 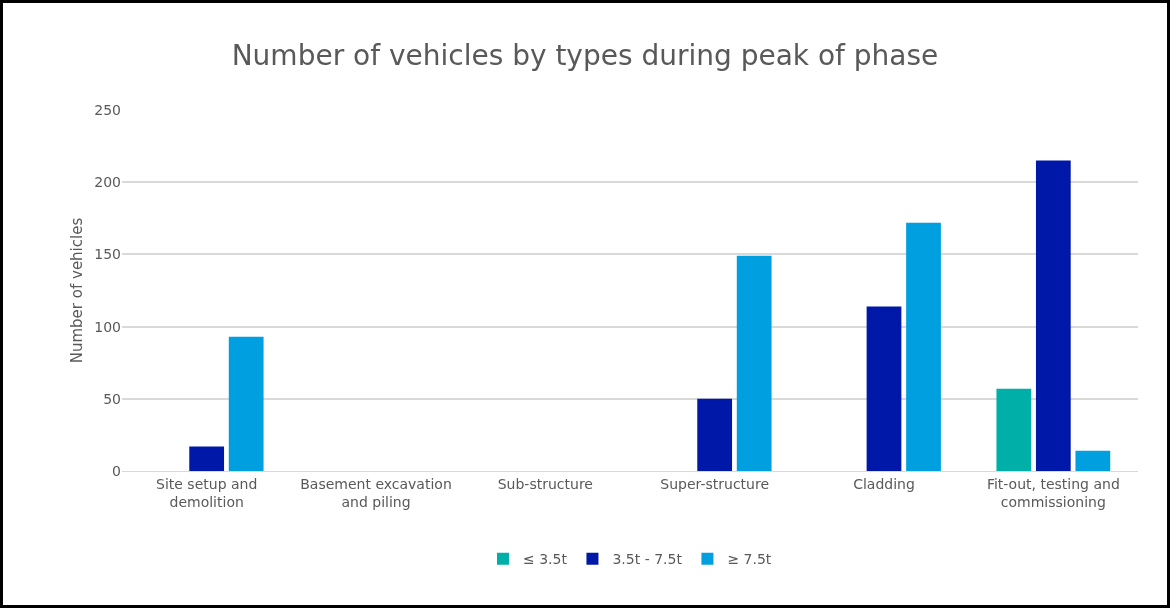 I want to click on legend-label: ≤ 3.5t, so click(x=545, y=559).